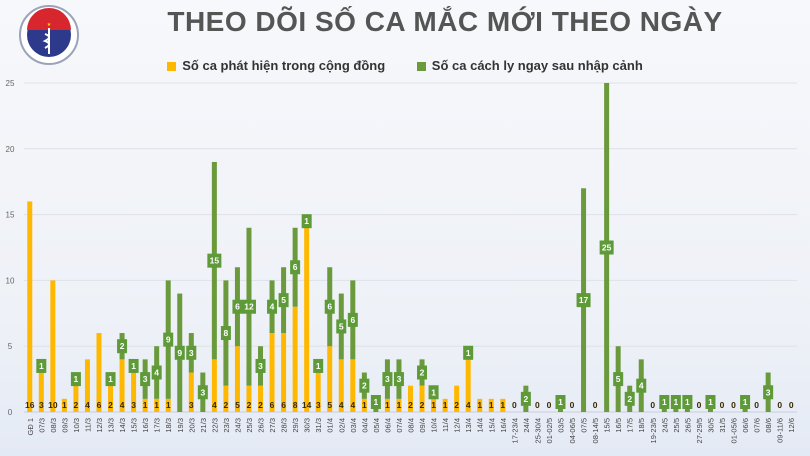  What do you see at coordinates (376, 425) in the screenshot?
I see `x-tick-label: 05/4` at bounding box center [376, 425].